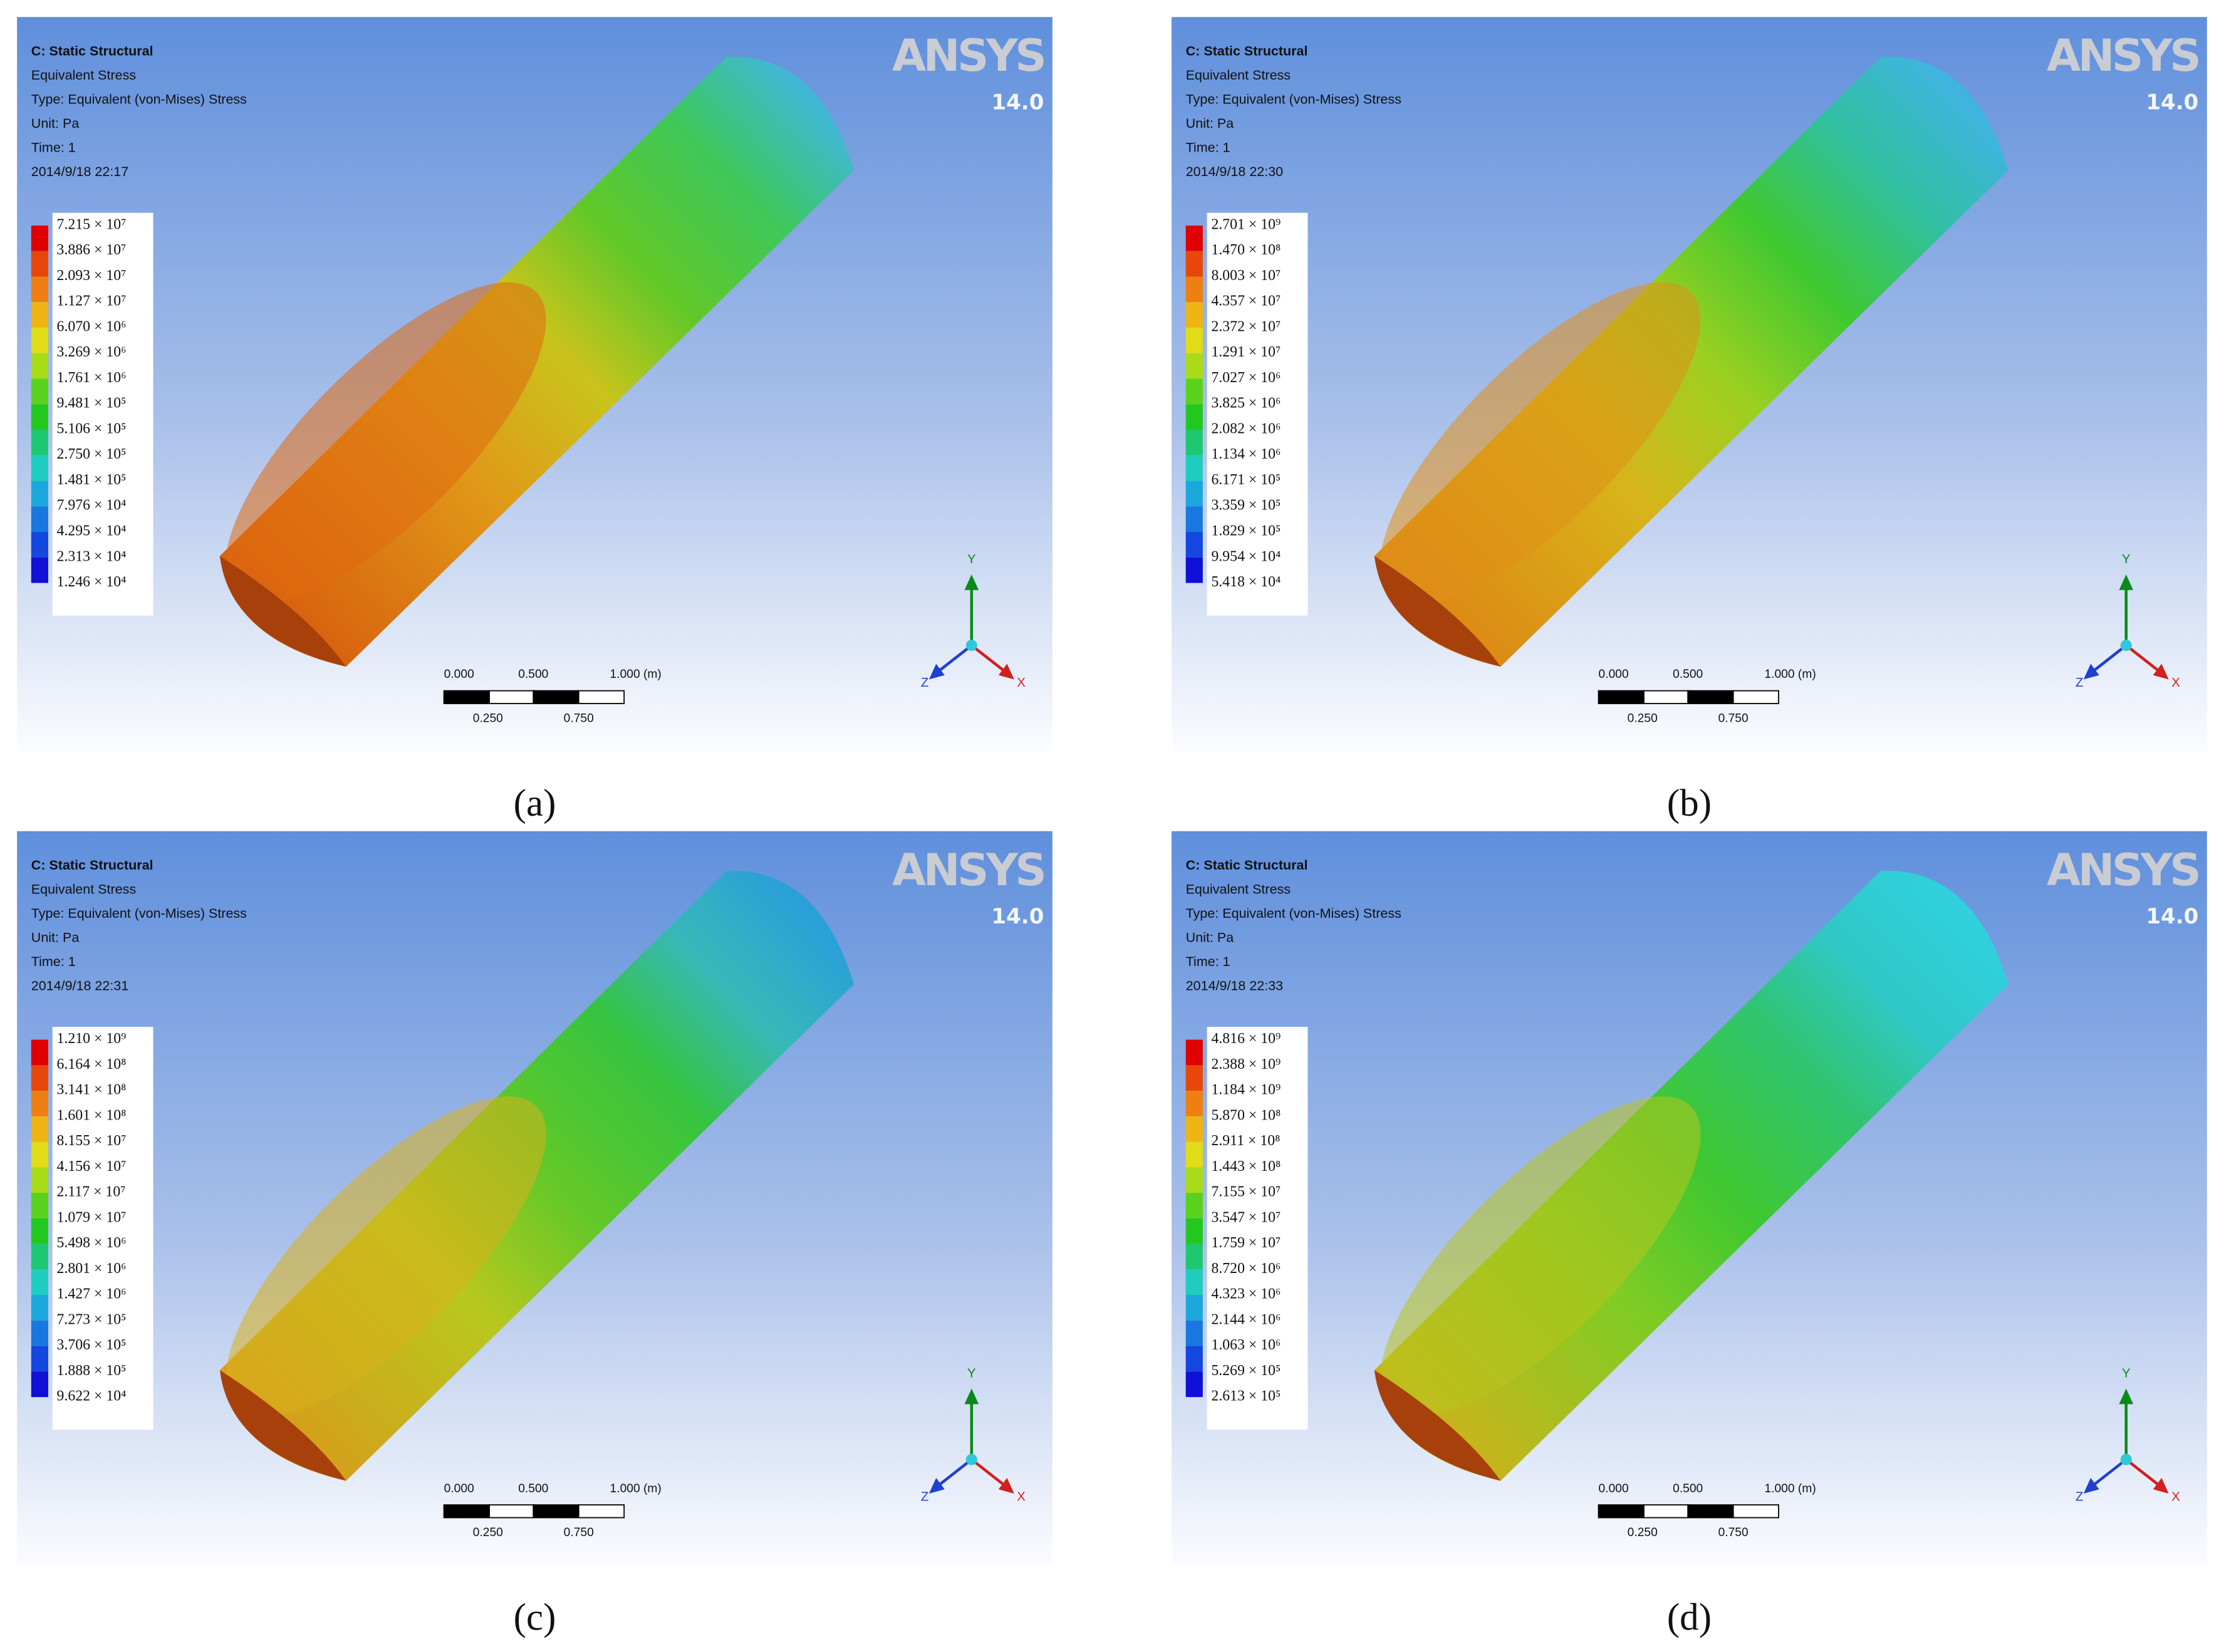  I want to click on header-line: 2014/9/18 22:31, so click(79, 985).